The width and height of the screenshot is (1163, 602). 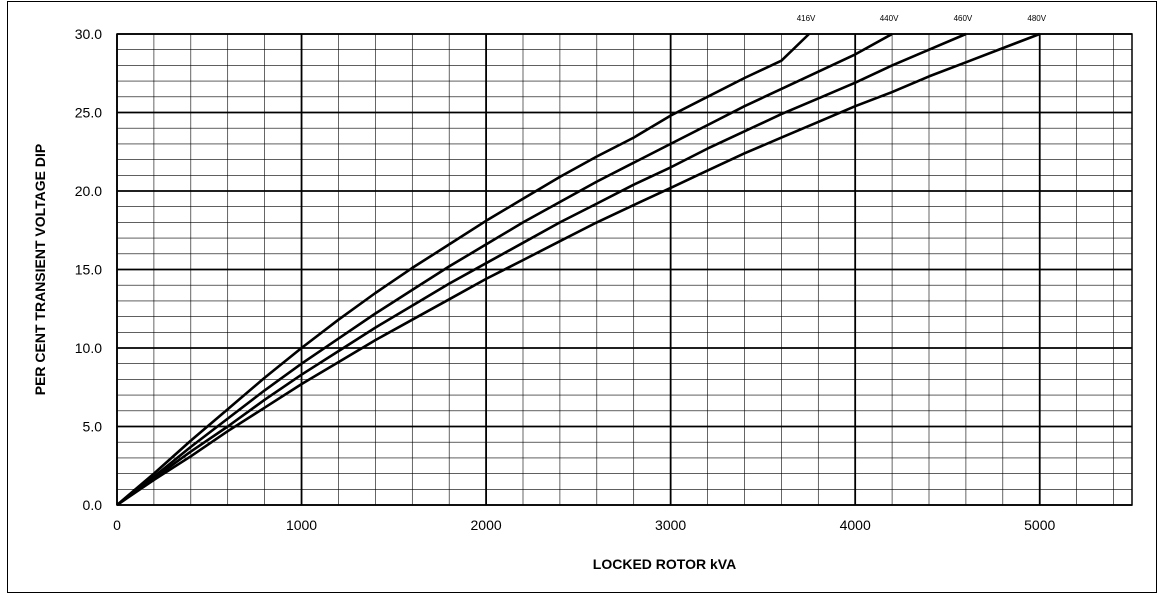 I want to click on y-tick-labels: 0.0 5.0 10.0 15.0 20.0 25.0 30.0, so click(x=88, y=269).